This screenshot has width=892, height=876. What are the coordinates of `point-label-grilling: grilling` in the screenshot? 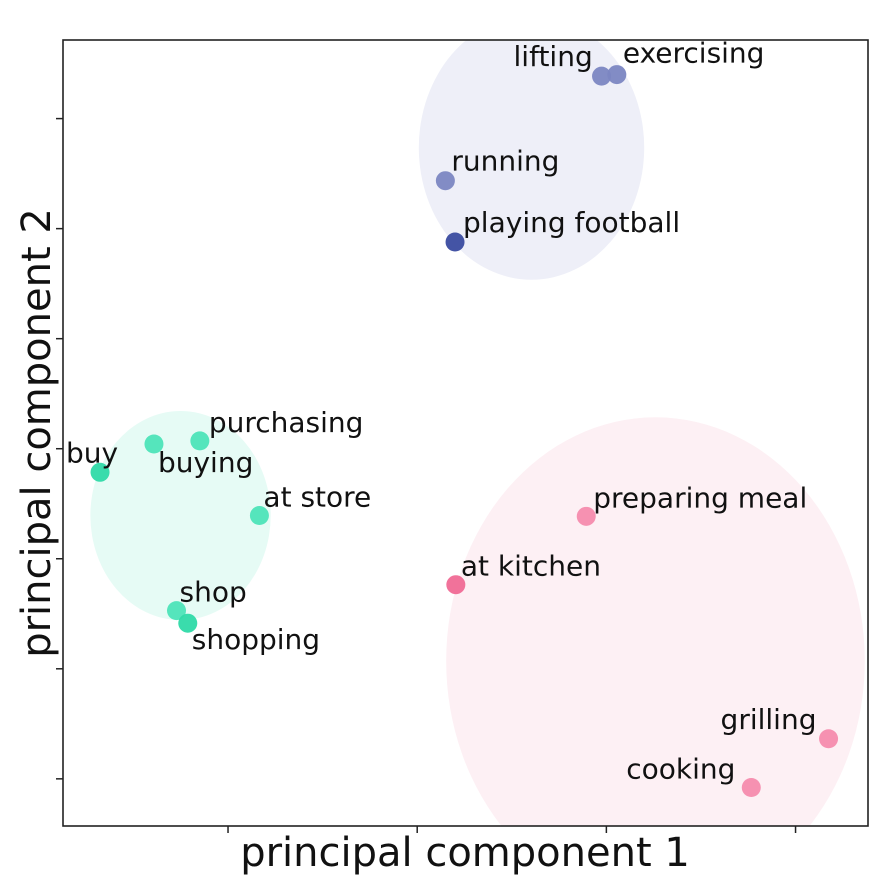 It's located at (769, 719).